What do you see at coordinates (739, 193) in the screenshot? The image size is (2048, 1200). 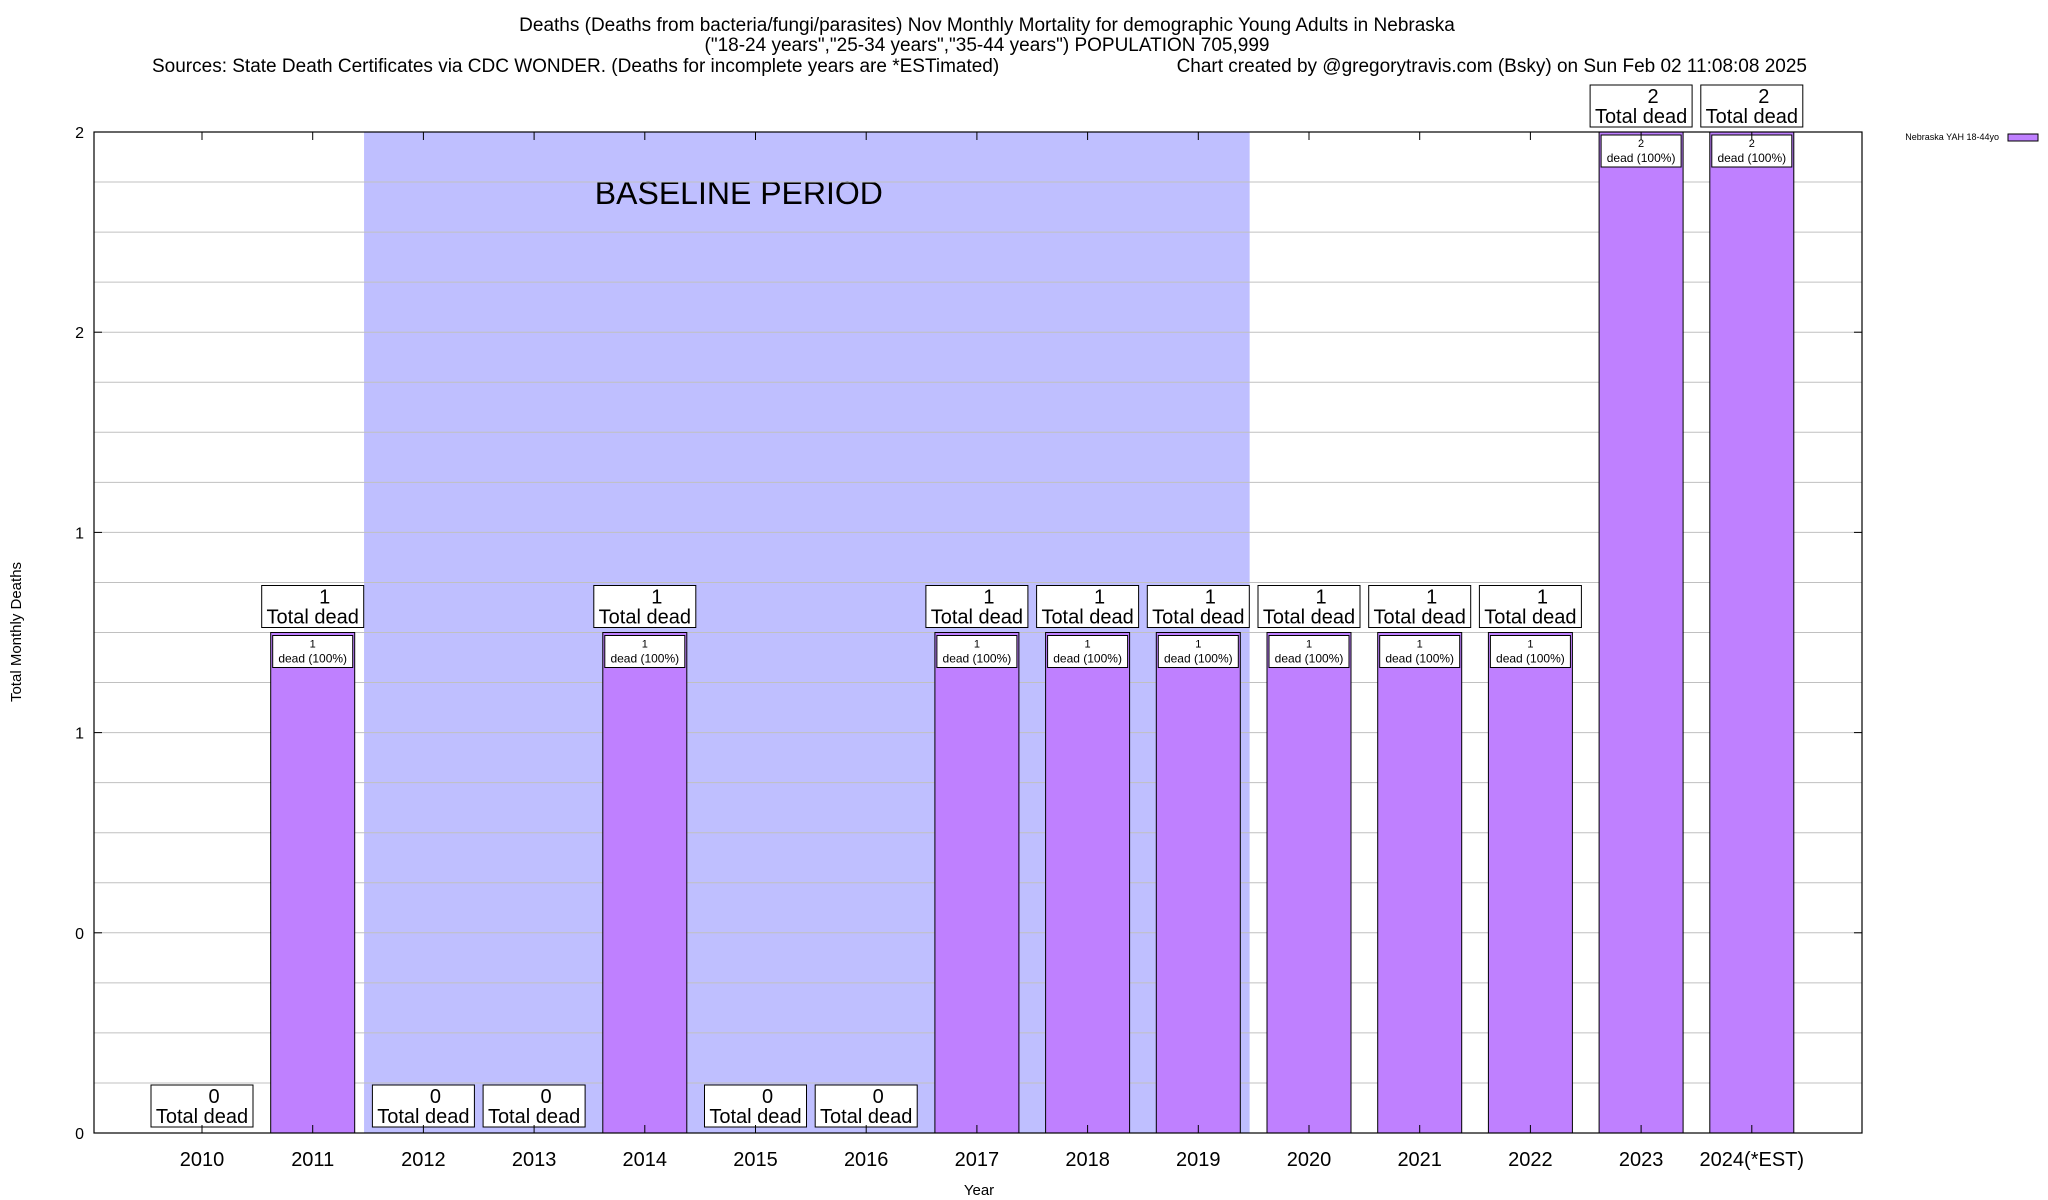 I see `baseline-period-label: BASELINE PERIOD` at bounding box center [739, 193].